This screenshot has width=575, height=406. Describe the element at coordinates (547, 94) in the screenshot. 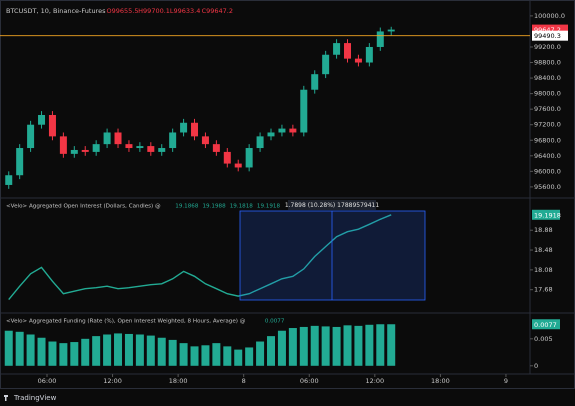

I see `y-tick-label: 98000.0` at that location.